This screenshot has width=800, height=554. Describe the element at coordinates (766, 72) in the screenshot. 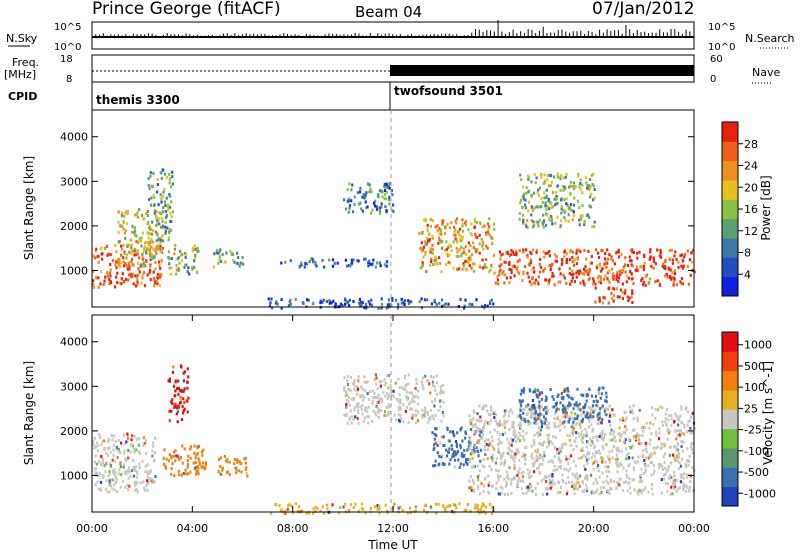

I see `nave-label: Nave` at that location.